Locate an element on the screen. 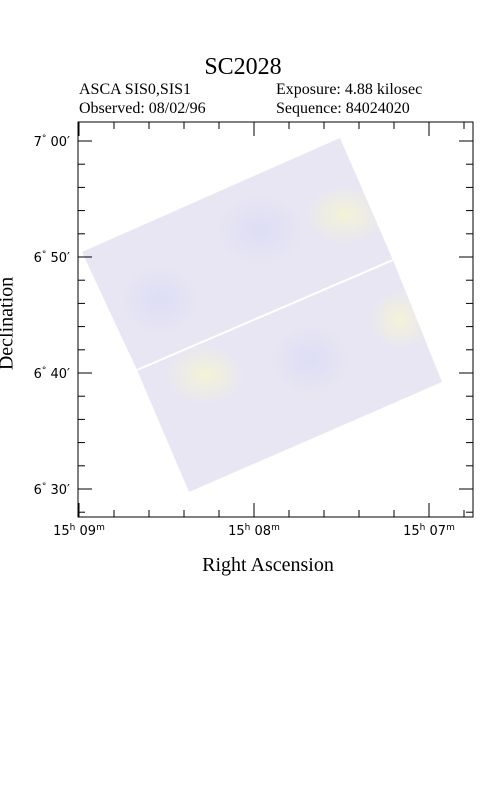 The image size is (486, 792). y-tick-label: 6° 40′ is located at coordinates (52, 374).